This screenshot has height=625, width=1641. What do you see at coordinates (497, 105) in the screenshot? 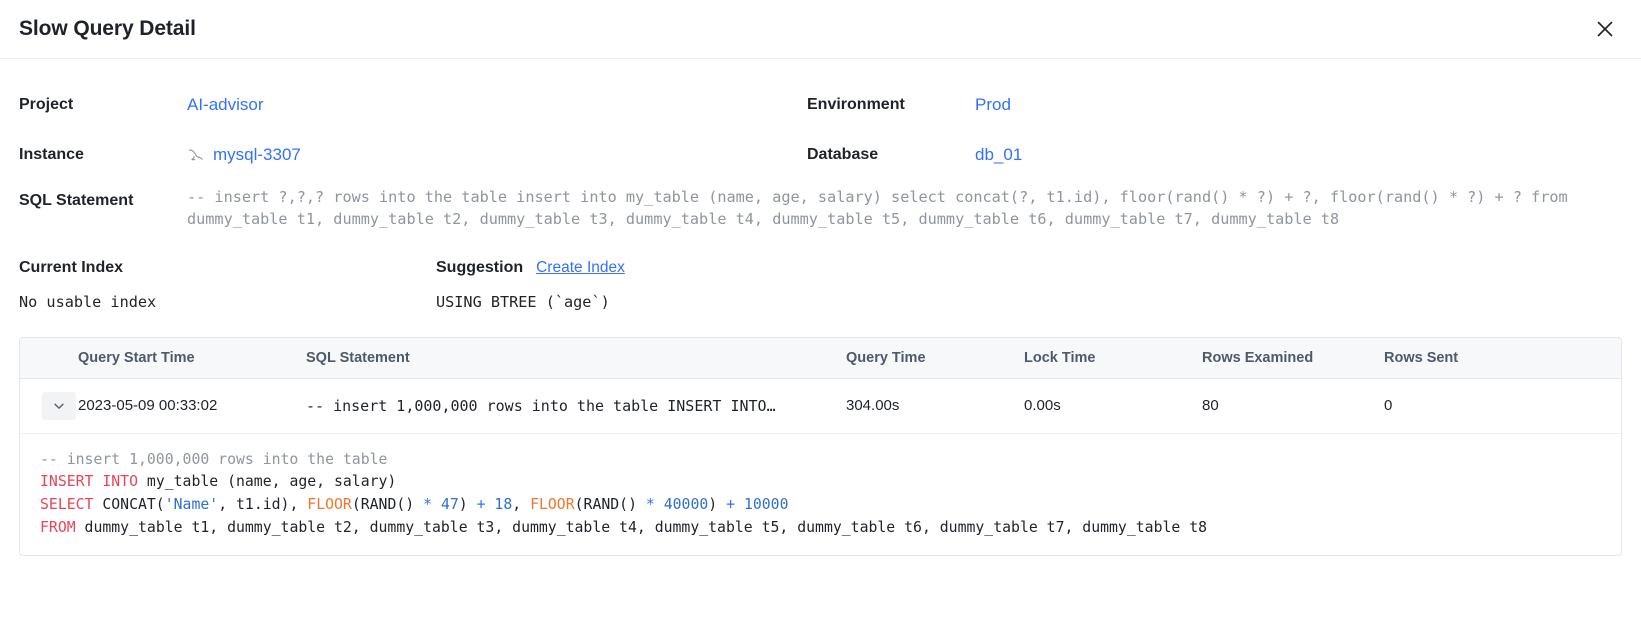
I see `project-value: AI-advisor` at bounding box center [497, 105].